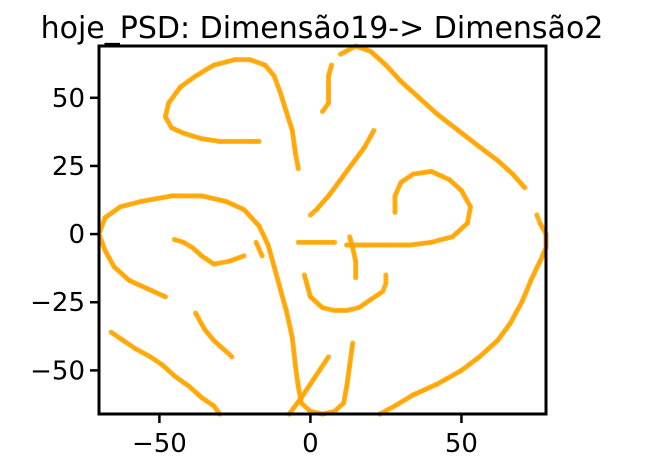  I want to click on y-tick-label: 0, so click(76, 235).